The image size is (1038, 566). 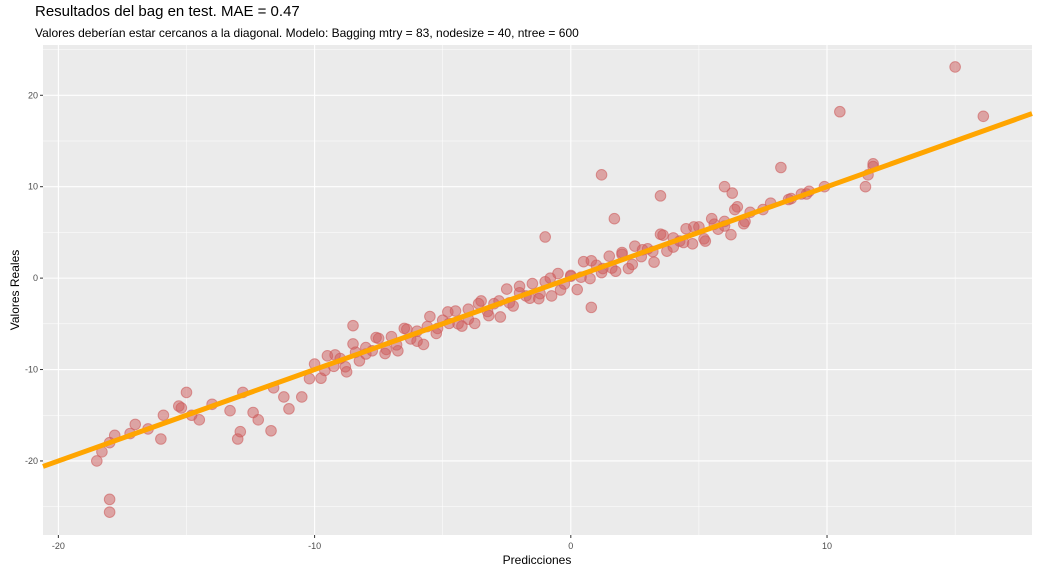 I want to click on y-tick-label: -20, so click(x=31, y=461).